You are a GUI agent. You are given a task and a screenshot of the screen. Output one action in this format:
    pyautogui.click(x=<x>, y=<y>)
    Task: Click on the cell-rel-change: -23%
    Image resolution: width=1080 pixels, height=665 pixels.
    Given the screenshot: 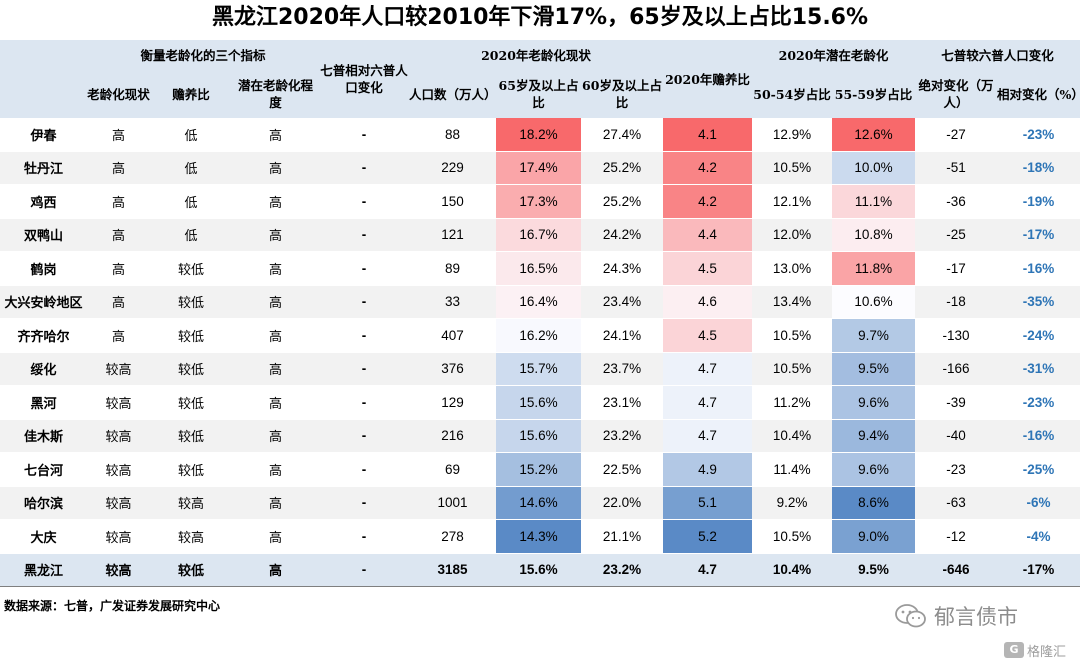 What is the action you would take?
    pyautogui.click(x=1038, y=402)
    